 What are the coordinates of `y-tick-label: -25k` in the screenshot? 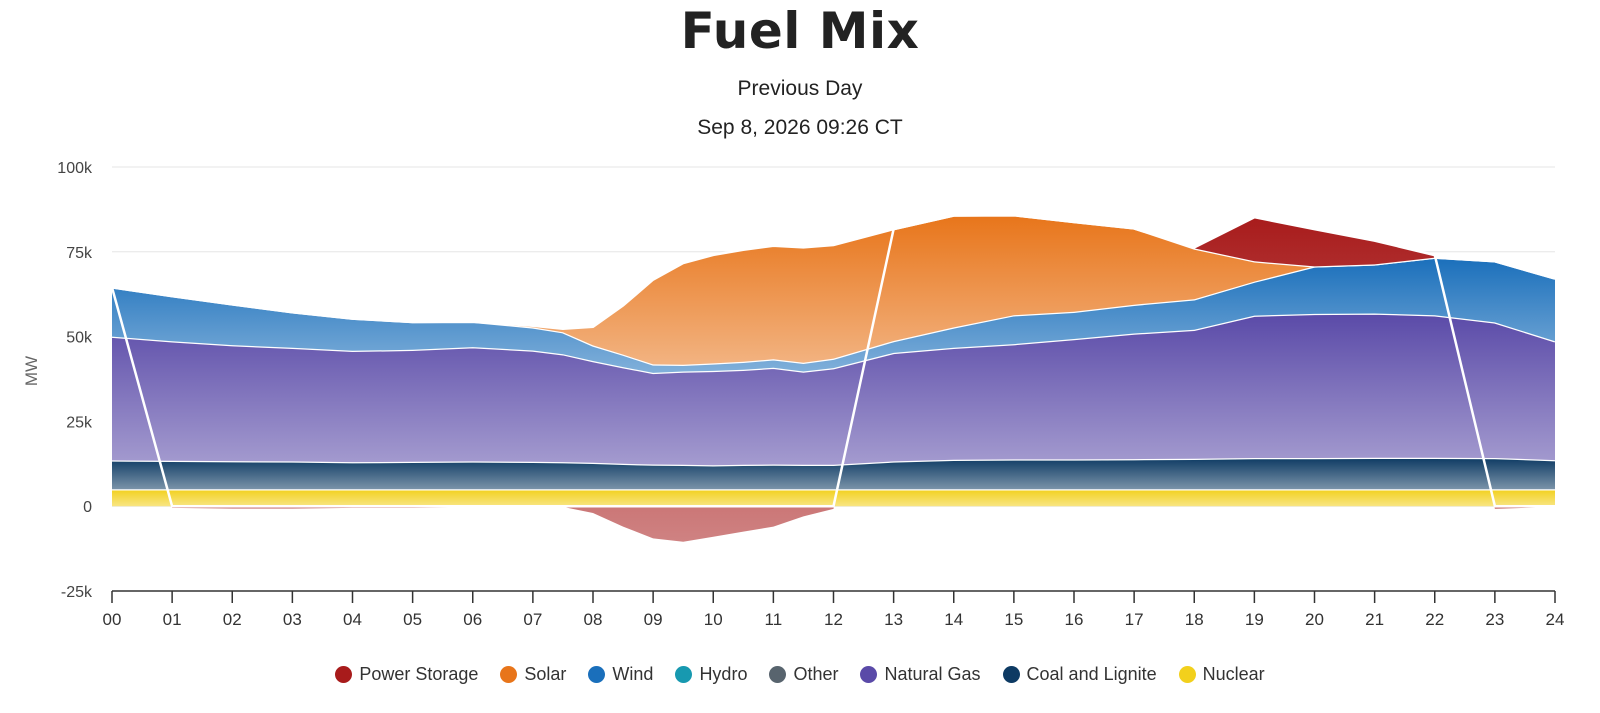 It's located at (77, 592).